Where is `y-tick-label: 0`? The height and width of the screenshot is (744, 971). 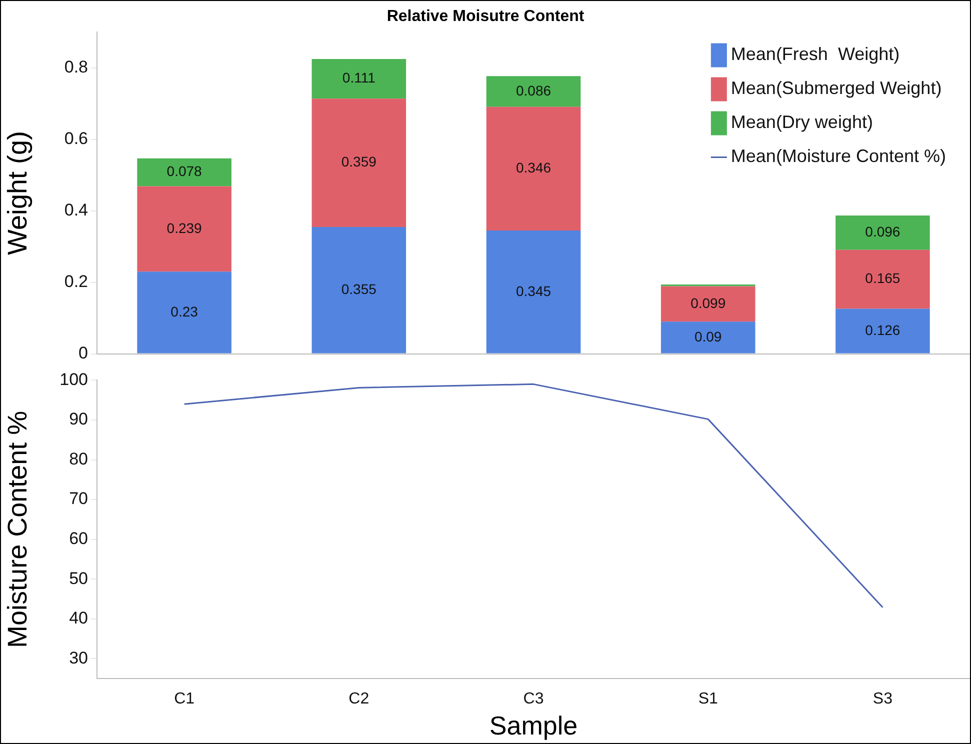
y-tick-label: 0 is located at coordinates (83, 352).